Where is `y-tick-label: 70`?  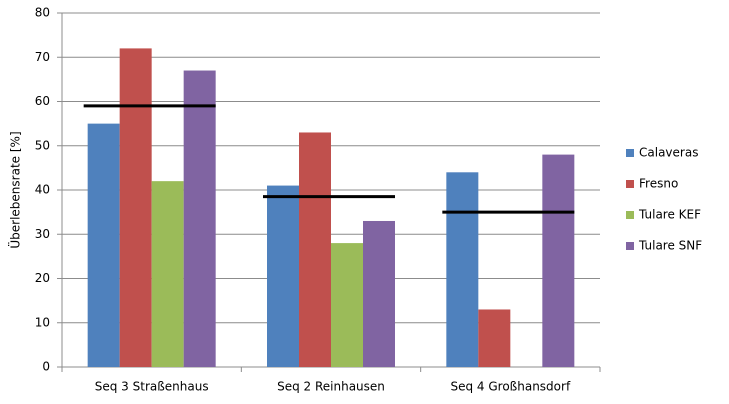 y-tick-label: 70 is located at coordinates (42, 57).